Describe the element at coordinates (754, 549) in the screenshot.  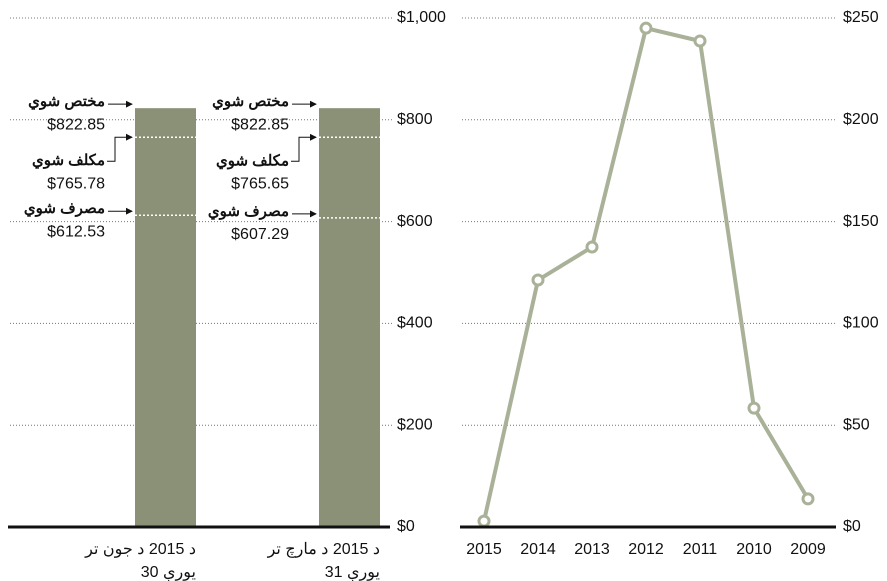
I see `x-tick-label: 2010` at that location.